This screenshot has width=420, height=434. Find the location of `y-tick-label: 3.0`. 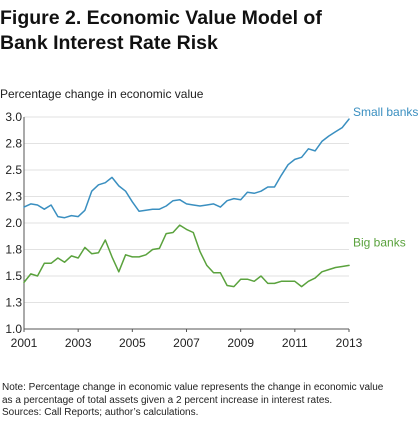

y-tick-label: 3.0 is located at coordinates (13, 117).